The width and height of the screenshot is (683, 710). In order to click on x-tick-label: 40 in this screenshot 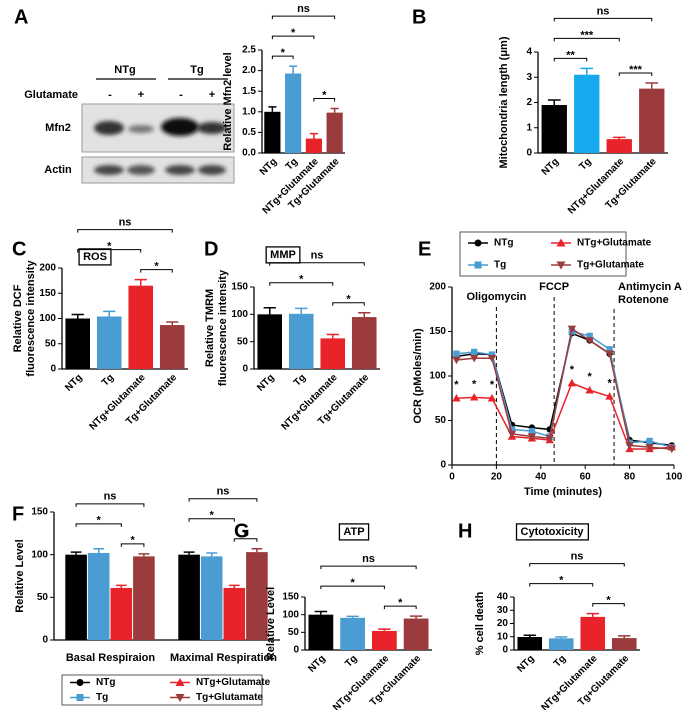, I will do `click(541, 477)`.